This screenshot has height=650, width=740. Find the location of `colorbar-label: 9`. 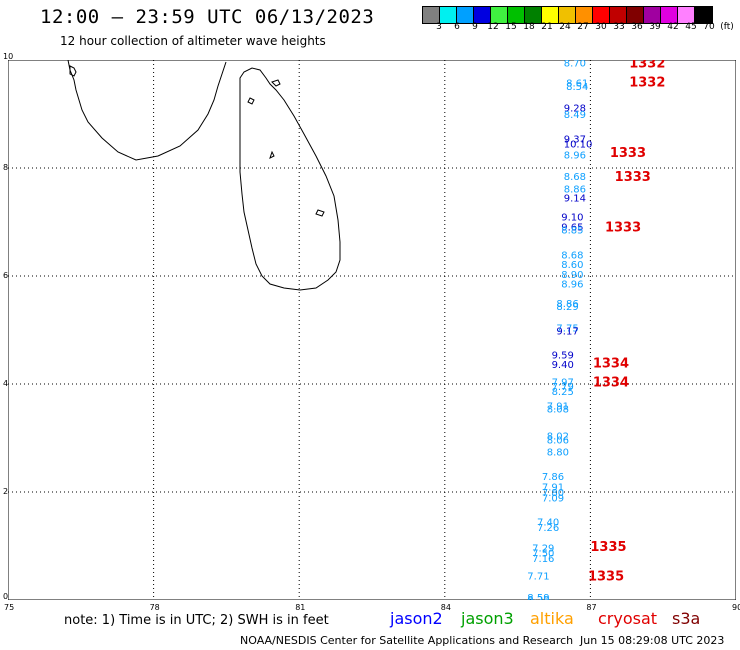

colorbar-label: 9 is located at coordinates (475, 27).